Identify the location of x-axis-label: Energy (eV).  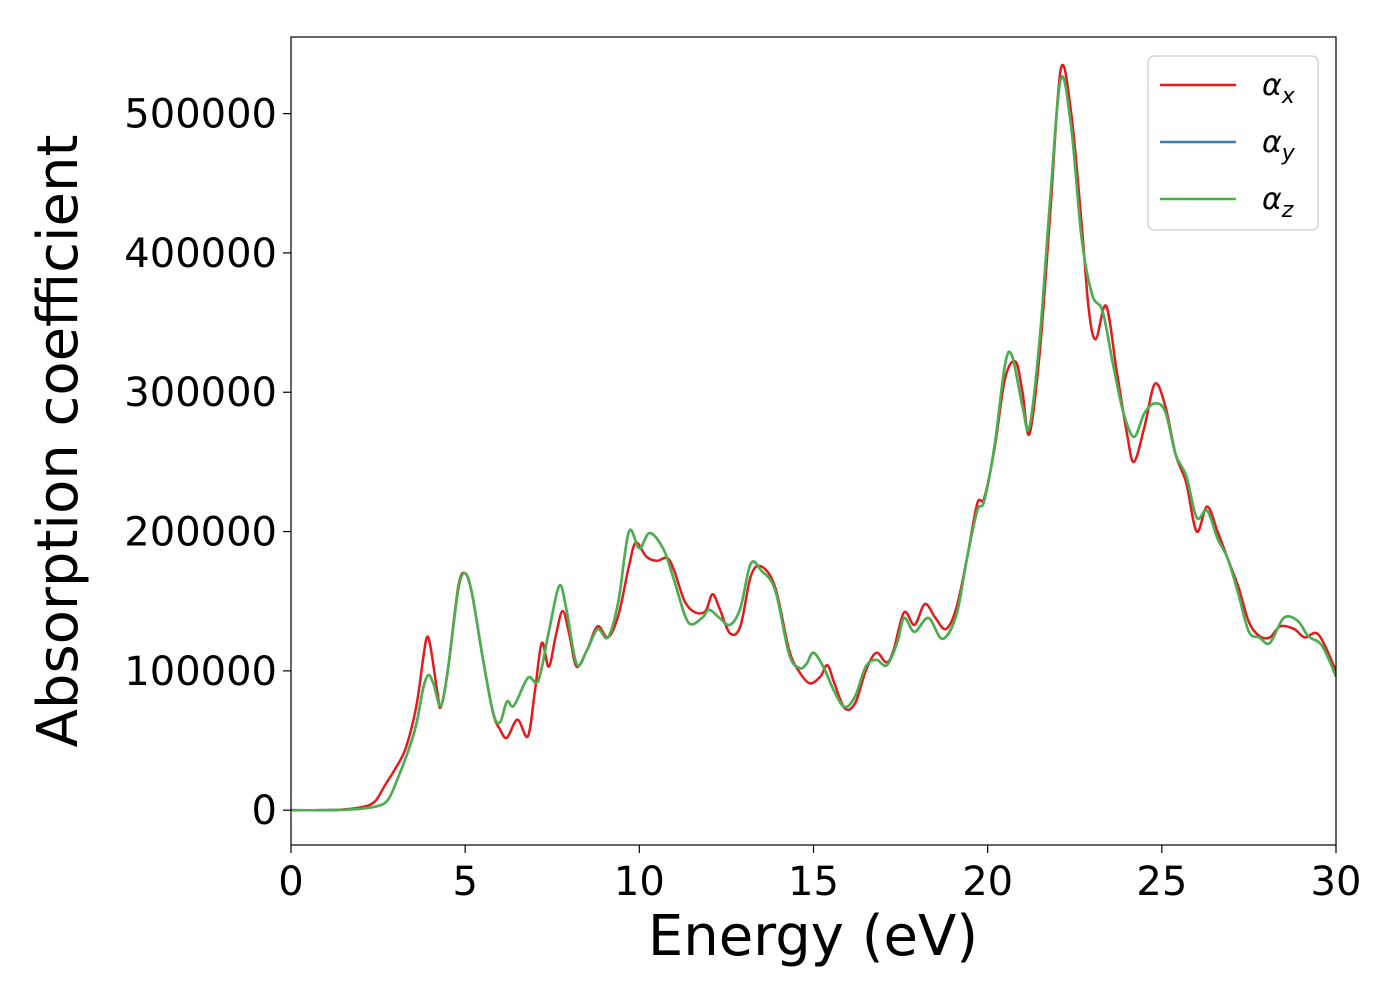
(813, 936).